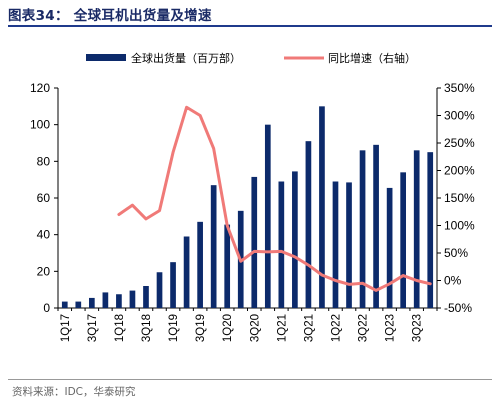 This screenshot has width=500, height=406. Describe the element at coordinates (418, 328) in the screenshot. I see `x-tick-label: 3Q23` at that location.